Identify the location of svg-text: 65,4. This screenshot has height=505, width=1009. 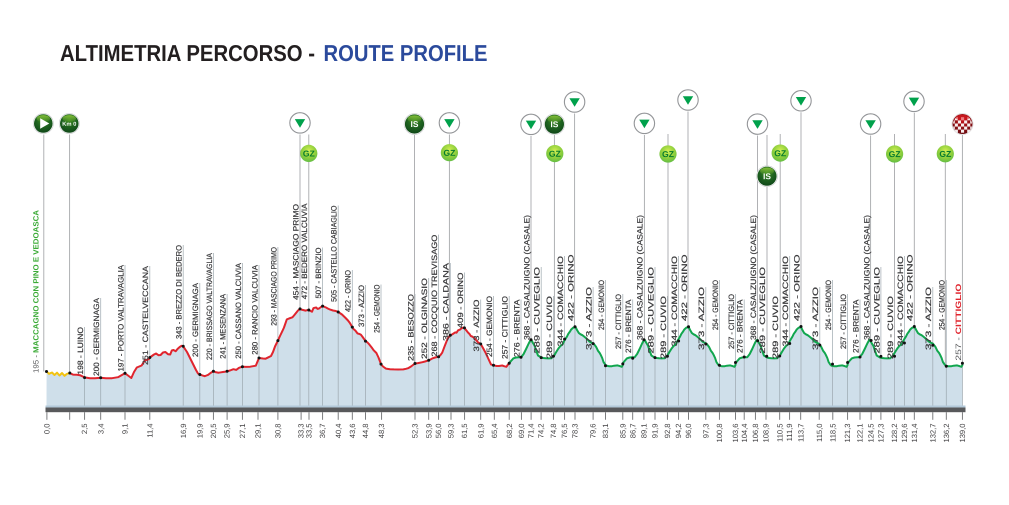
(494, 431).